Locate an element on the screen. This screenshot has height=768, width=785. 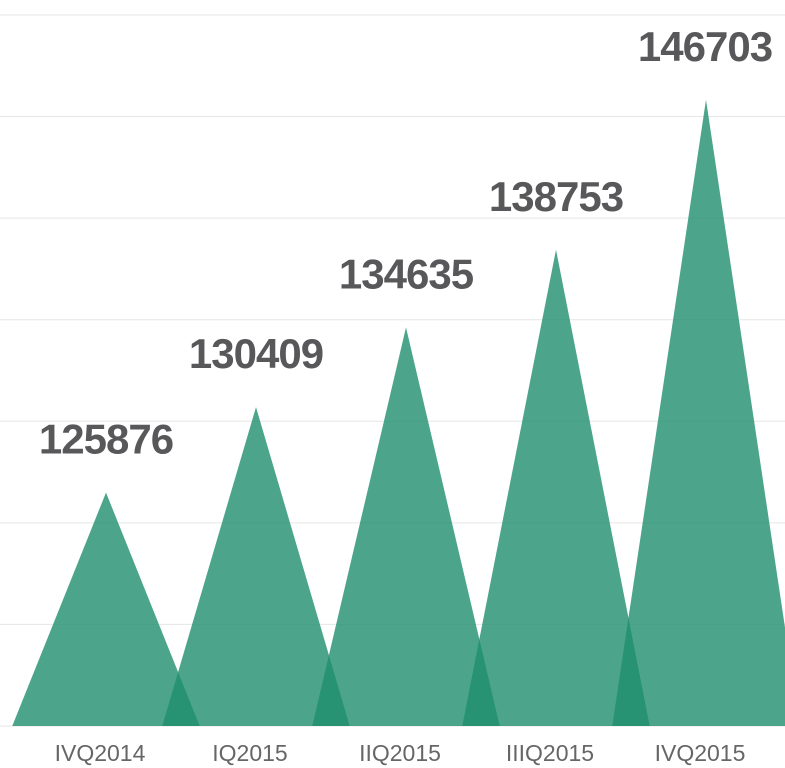
value-label: 130409 is located at coordinates (256, 353).